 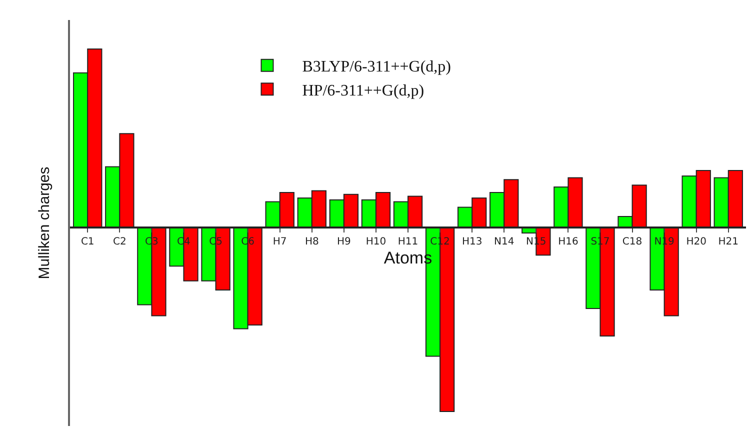 What do you see at coordinates (343, 242) in the screenshot?
I see `x-tick-label: H9` at bounding box center [343, 242].